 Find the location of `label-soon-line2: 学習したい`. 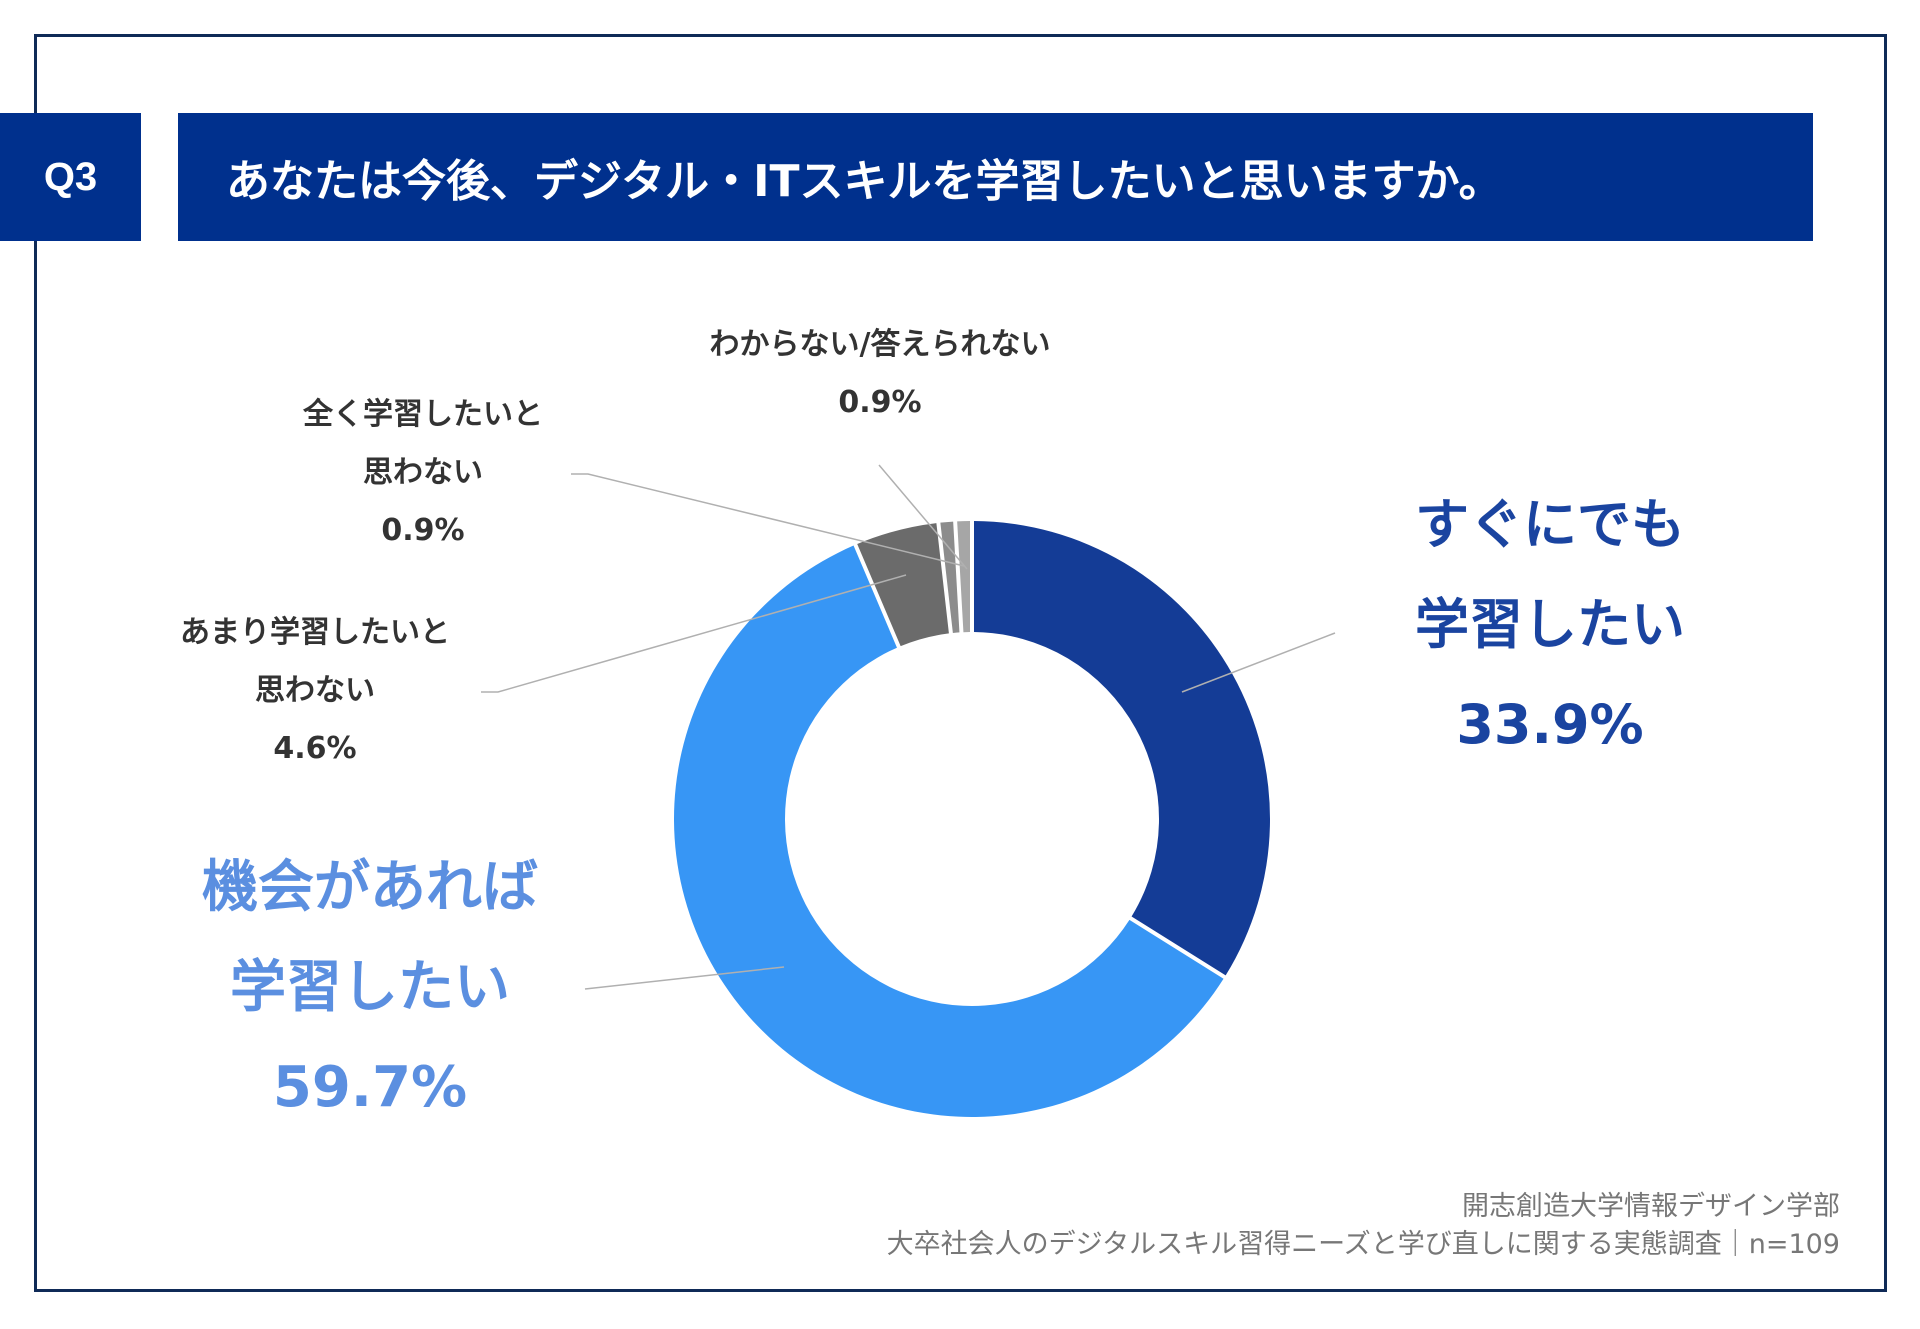

label-soon-line2: 学習したい is located at coordinates (1550, 624).